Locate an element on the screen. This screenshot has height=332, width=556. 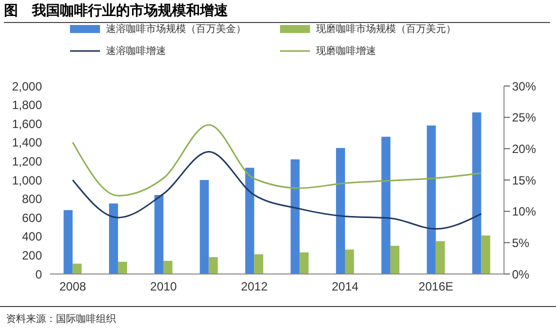
legend-label: 速溶咖啡增速 is located at coordinates (136, 51).